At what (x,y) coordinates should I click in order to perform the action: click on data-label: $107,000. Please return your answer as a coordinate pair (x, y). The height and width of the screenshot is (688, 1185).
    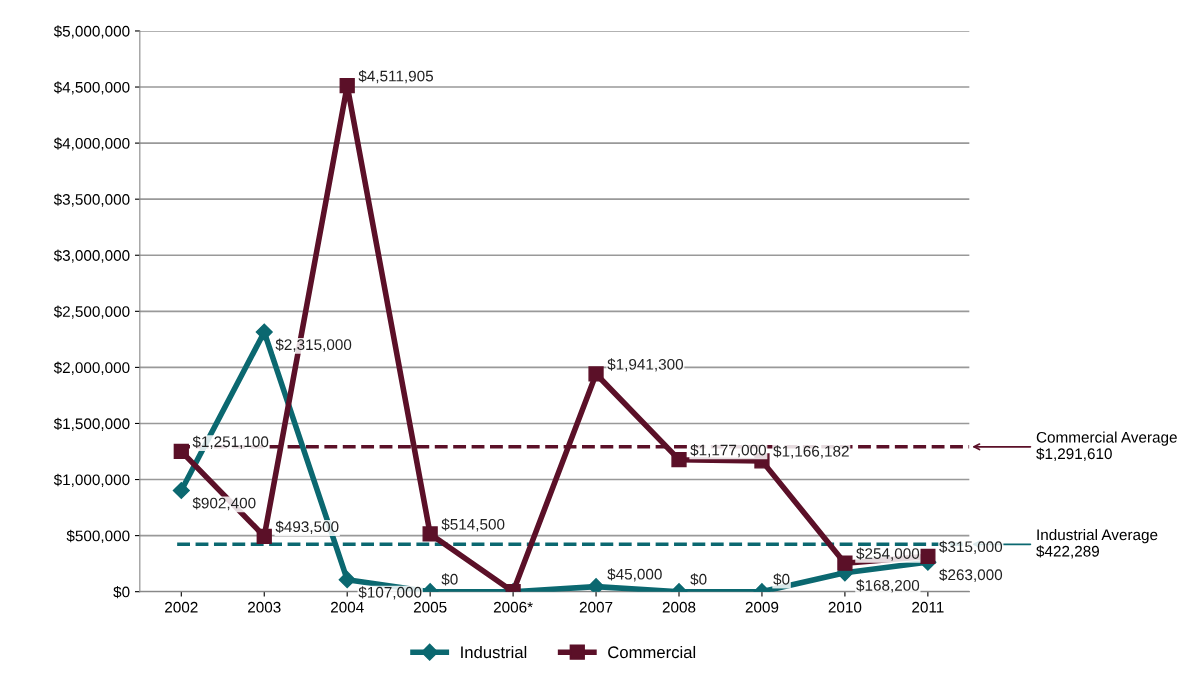
    Looking at the image, I should click on (390, 593).